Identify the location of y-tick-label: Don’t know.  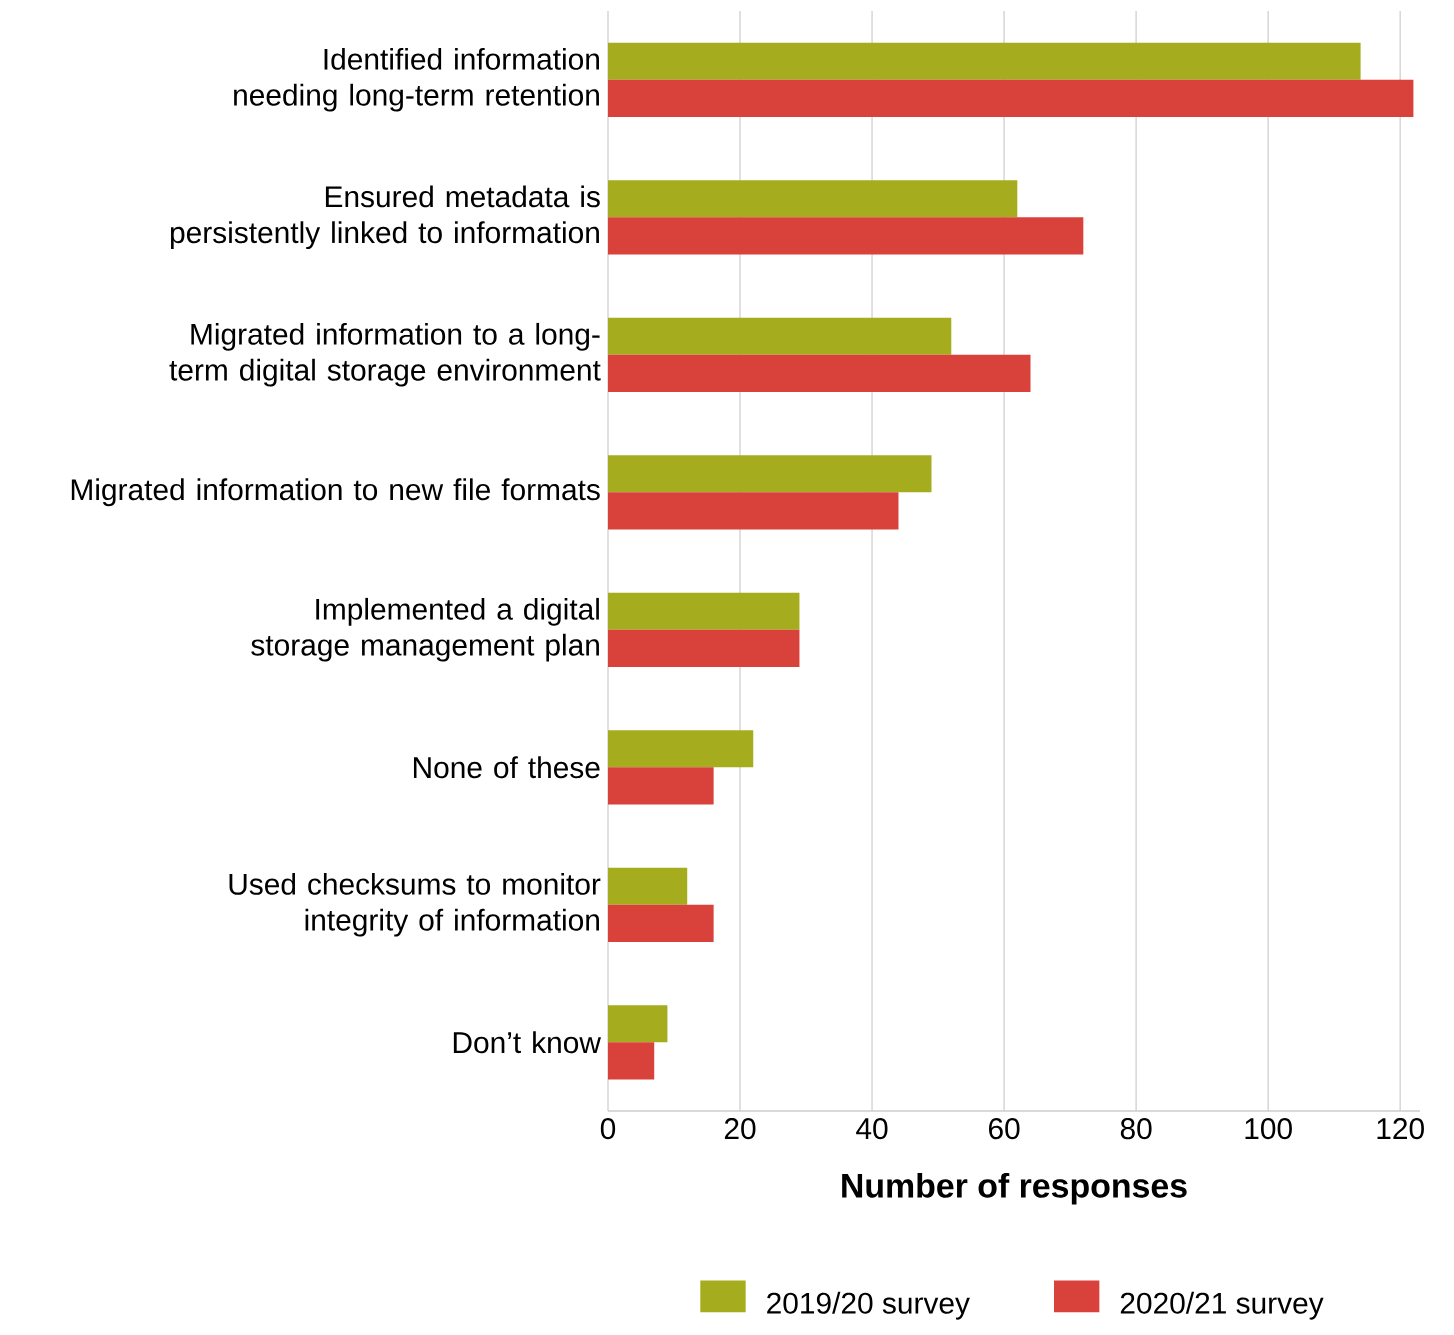
(527, 1042).